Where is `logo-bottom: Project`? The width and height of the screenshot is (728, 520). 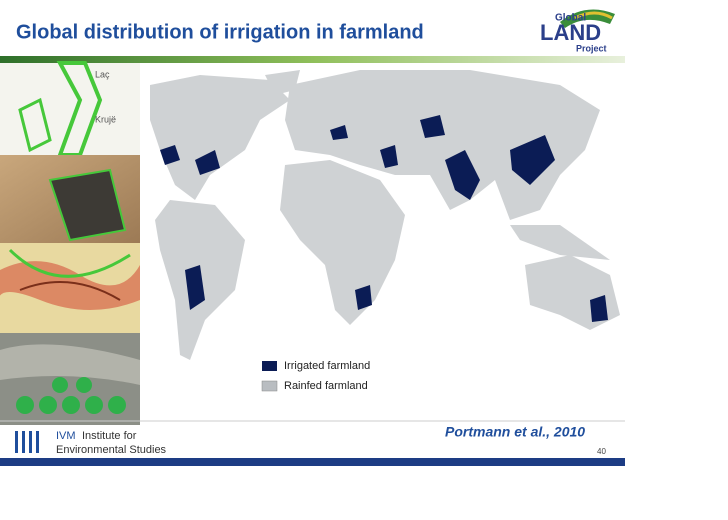
logo-bottom: Project is located at coordinates (591, 48).